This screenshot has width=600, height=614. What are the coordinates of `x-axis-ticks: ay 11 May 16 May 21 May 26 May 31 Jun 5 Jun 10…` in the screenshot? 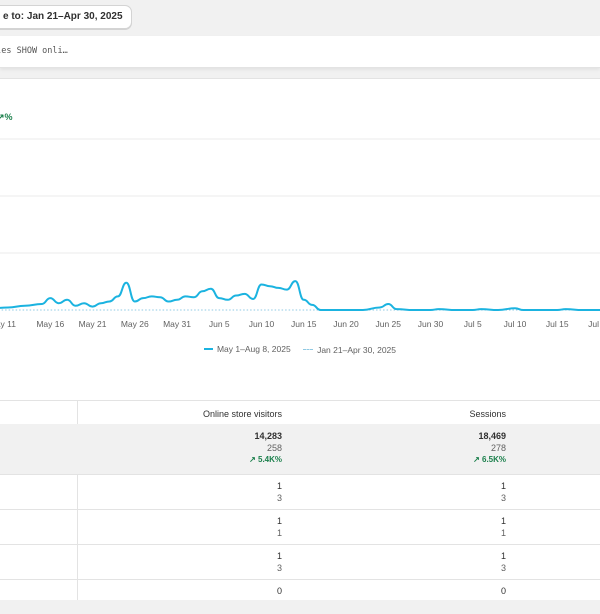 It's located at (300, 324).